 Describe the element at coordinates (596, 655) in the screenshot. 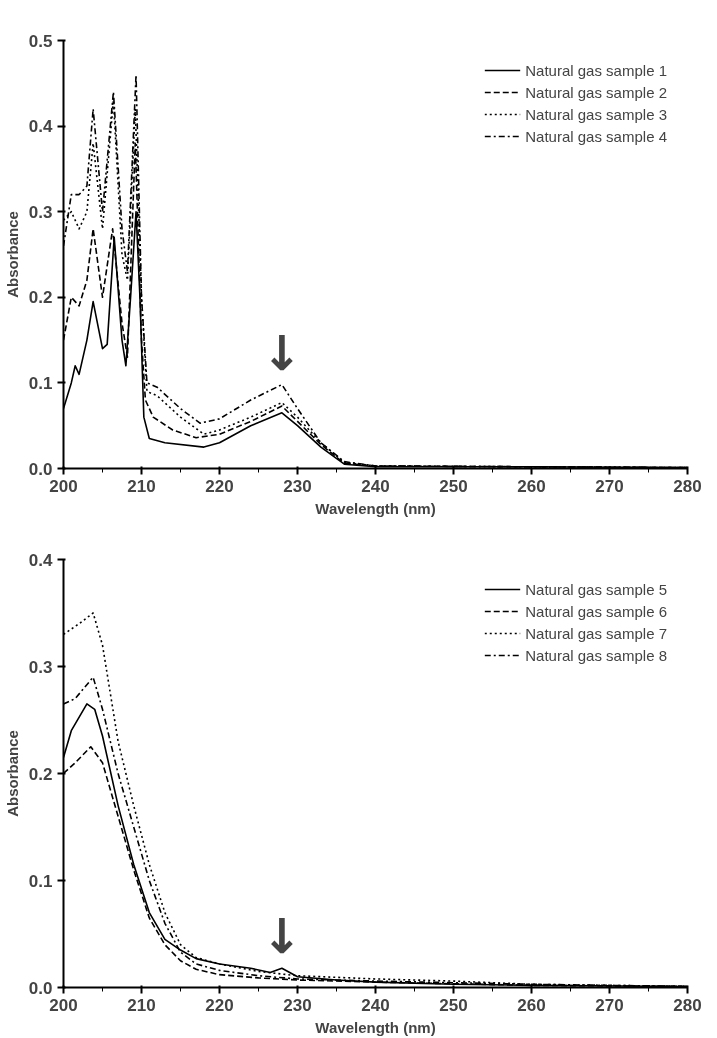

I see `legend-label: Natural gas sample 8` at that location.